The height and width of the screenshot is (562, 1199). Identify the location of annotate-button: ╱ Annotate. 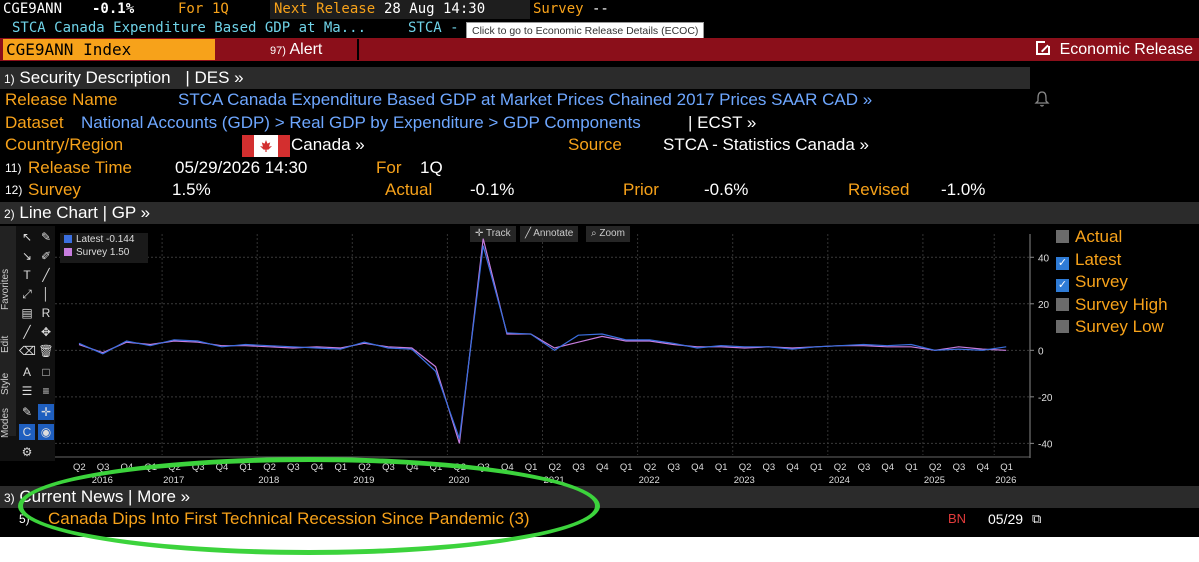
(549, 234).